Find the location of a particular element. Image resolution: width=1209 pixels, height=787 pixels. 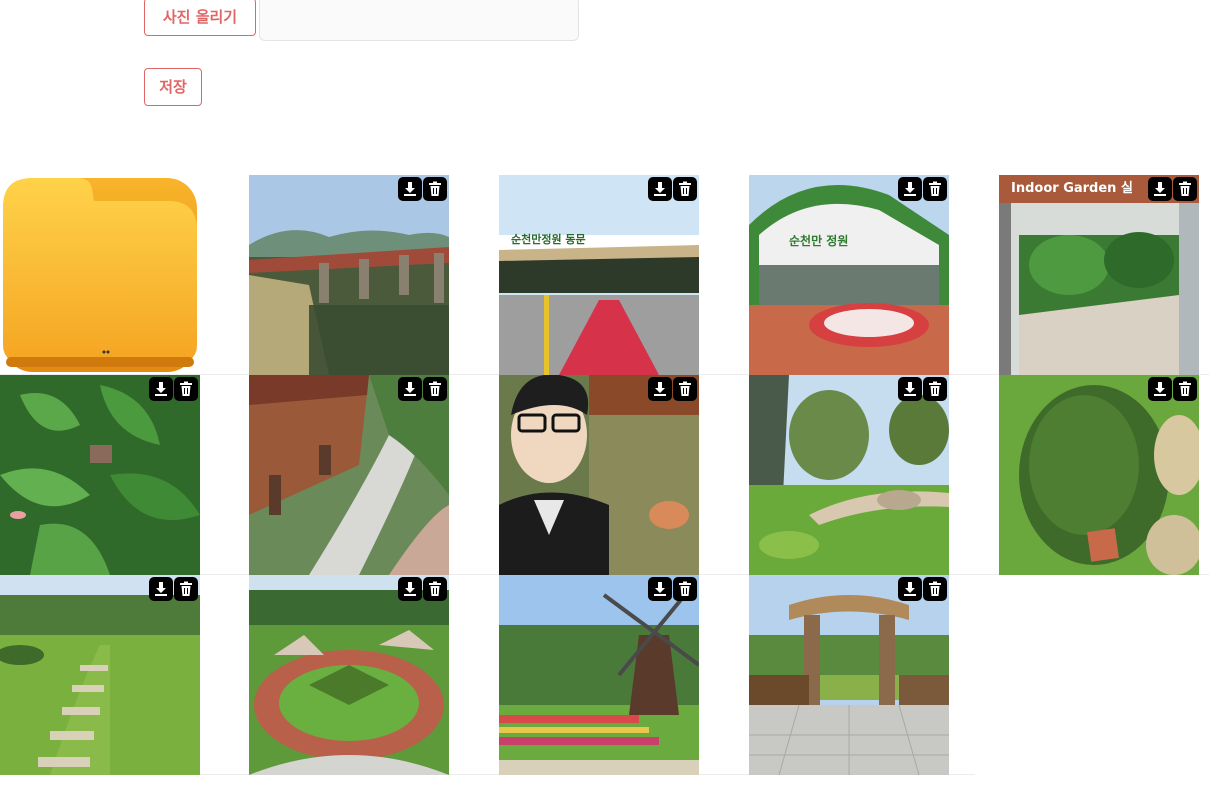

photo-circular-garden is located at coordinates (349, 675).